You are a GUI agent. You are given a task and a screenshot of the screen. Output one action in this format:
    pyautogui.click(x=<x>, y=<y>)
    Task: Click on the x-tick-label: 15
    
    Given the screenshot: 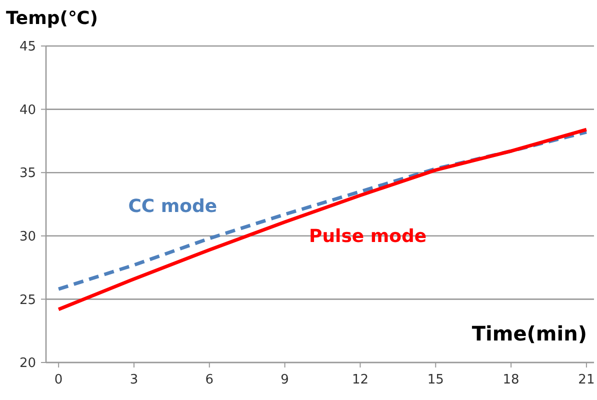 What is the action you would take?
    pyautogui.click(x=435, y=380)
    